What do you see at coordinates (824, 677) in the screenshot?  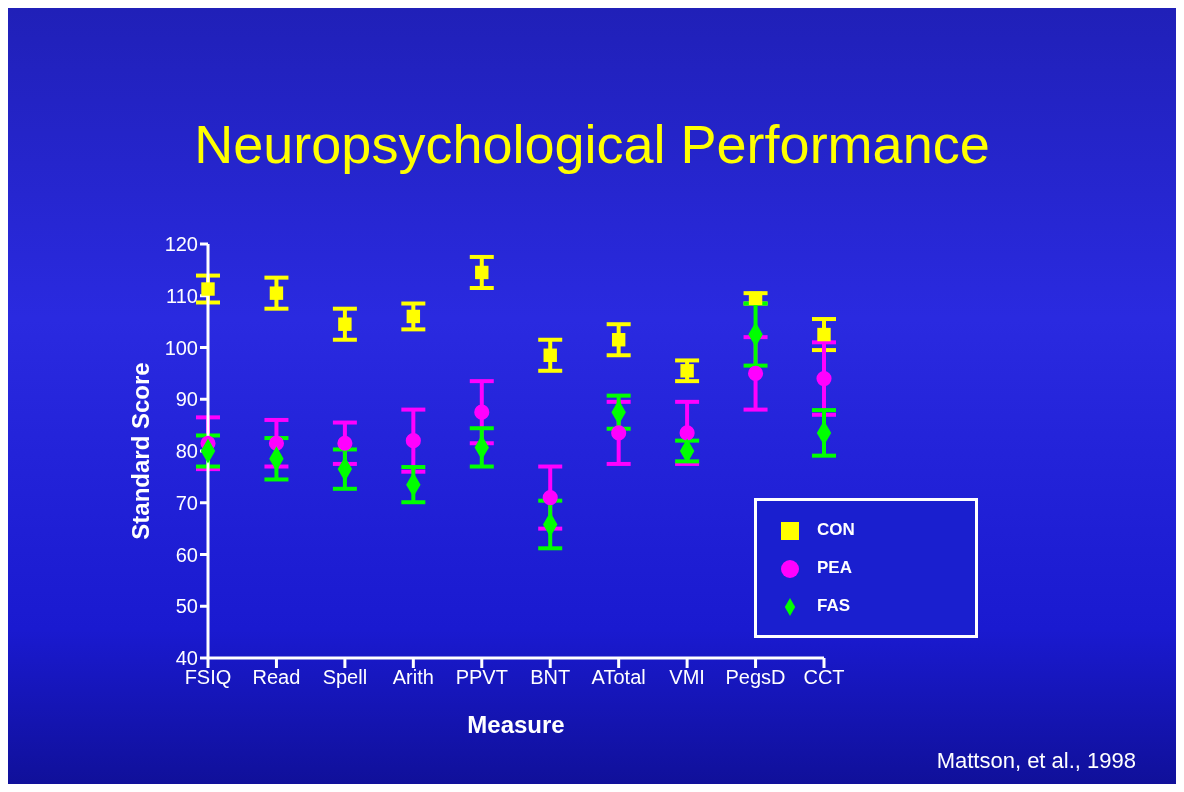 I see `x-tick-label: CCT` at bounding box center [824, 677].